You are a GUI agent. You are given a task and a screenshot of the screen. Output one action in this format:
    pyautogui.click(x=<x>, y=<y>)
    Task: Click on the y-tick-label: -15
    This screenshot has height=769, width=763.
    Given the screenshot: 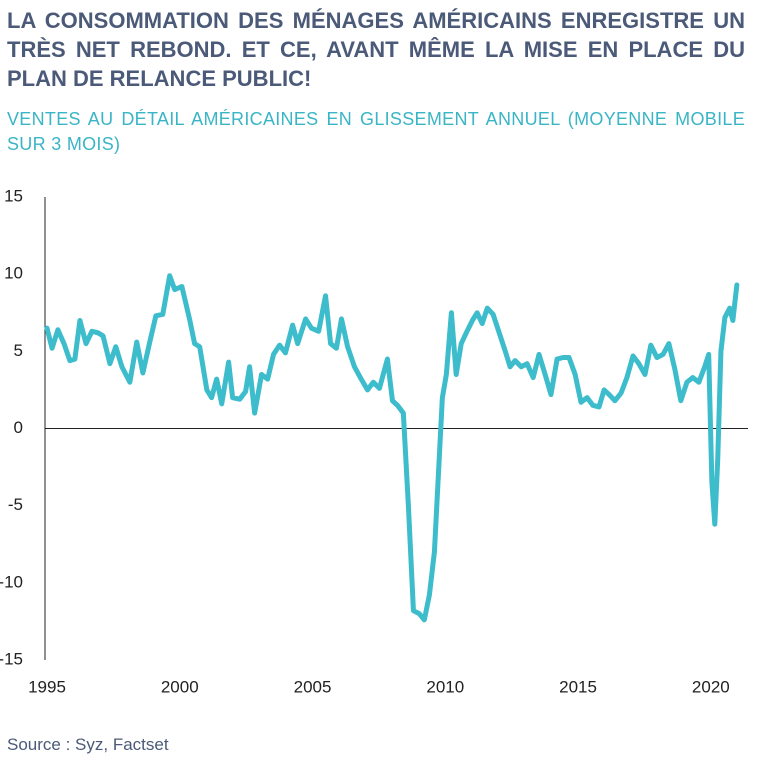 What is the action you would take?
    pyautogui.click(x=11, y=658)
    